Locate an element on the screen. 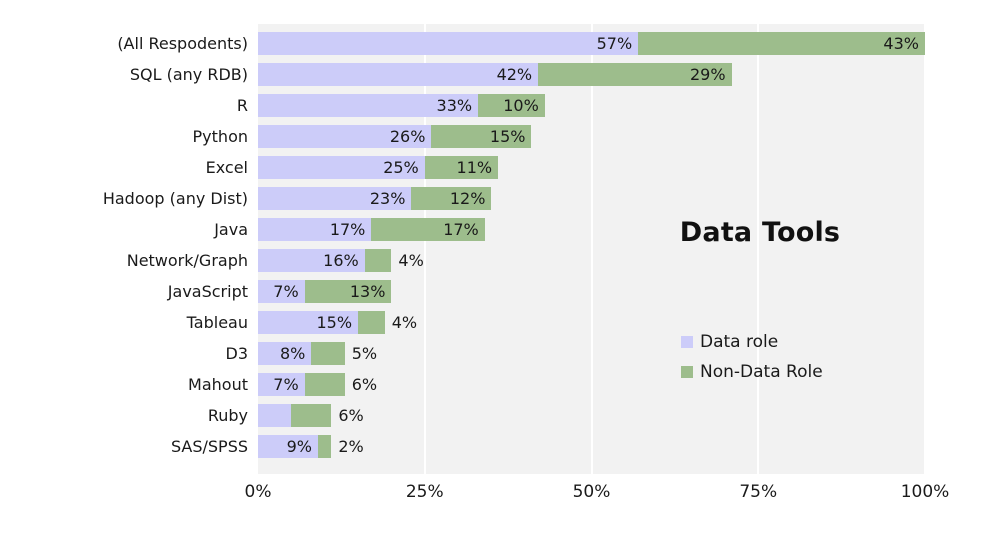 The height and width of the screenshot is (535, 992). bar-segment-data-role: 16% is located at coordinates (311, 260).